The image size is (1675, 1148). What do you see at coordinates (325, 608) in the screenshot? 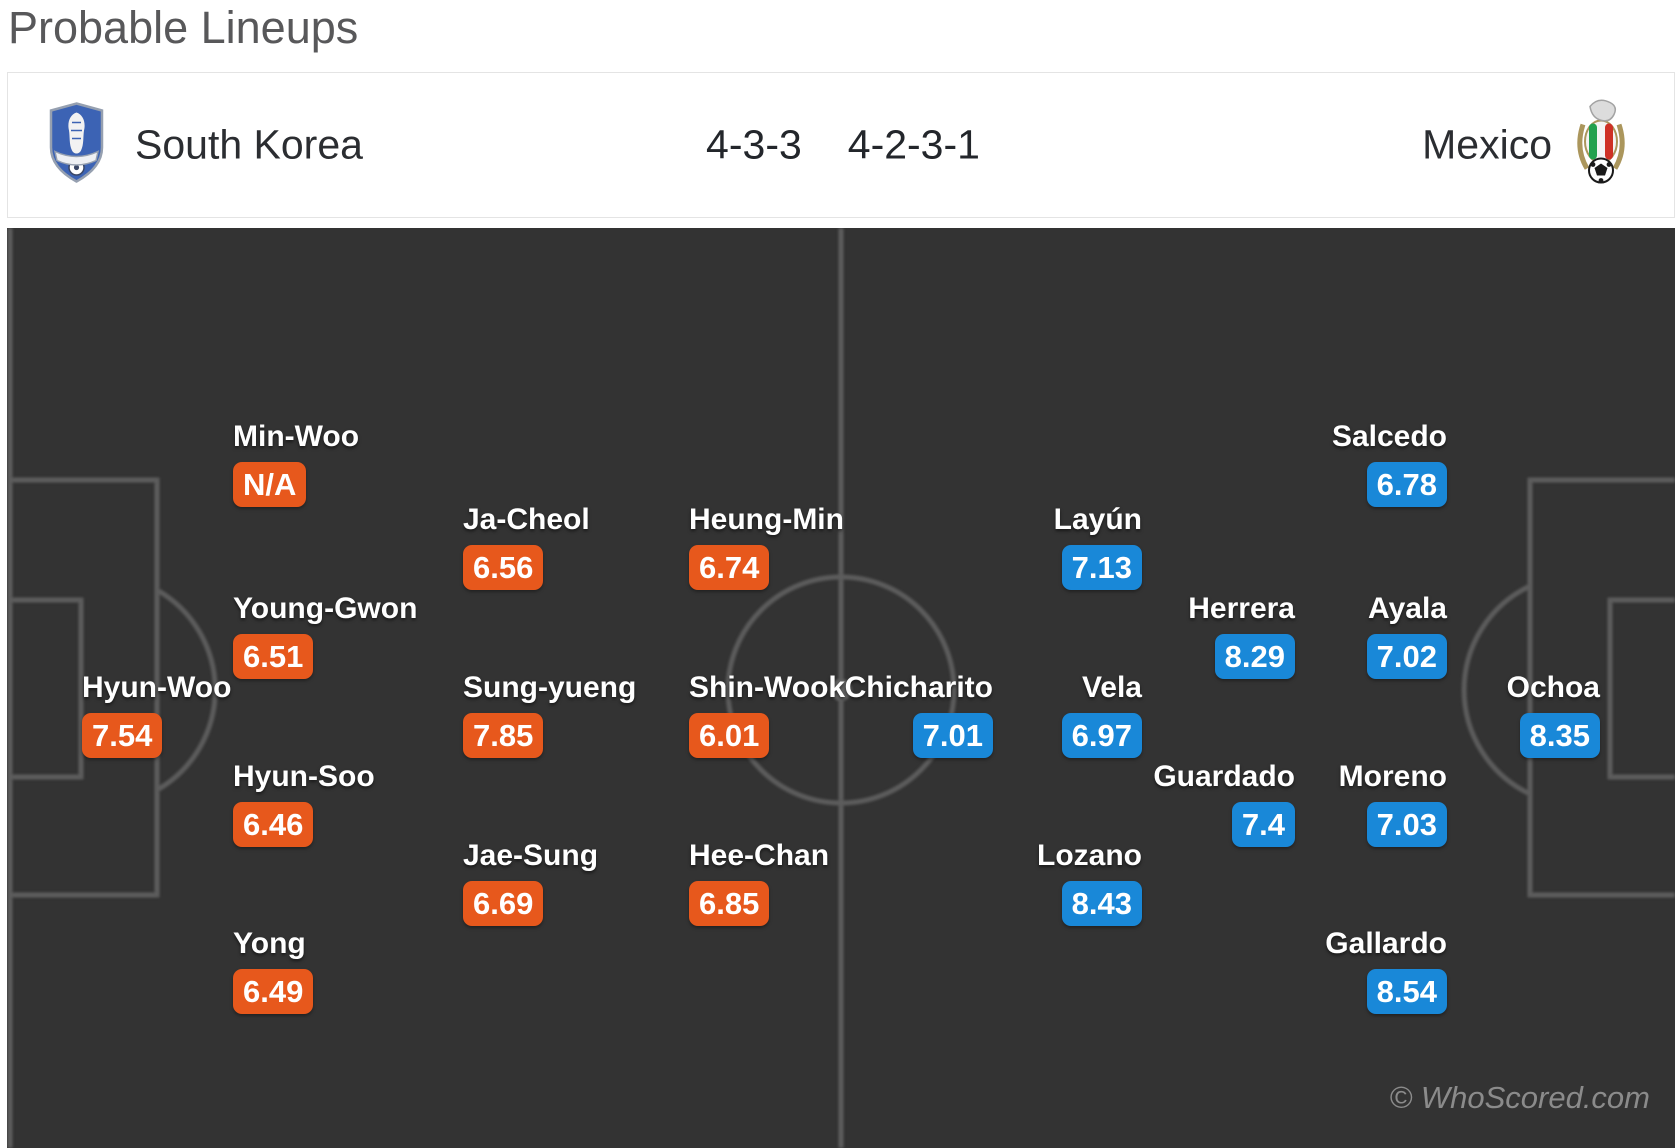
I see `player-name-label: Young-Gwon` at bounding box center [325, 608].